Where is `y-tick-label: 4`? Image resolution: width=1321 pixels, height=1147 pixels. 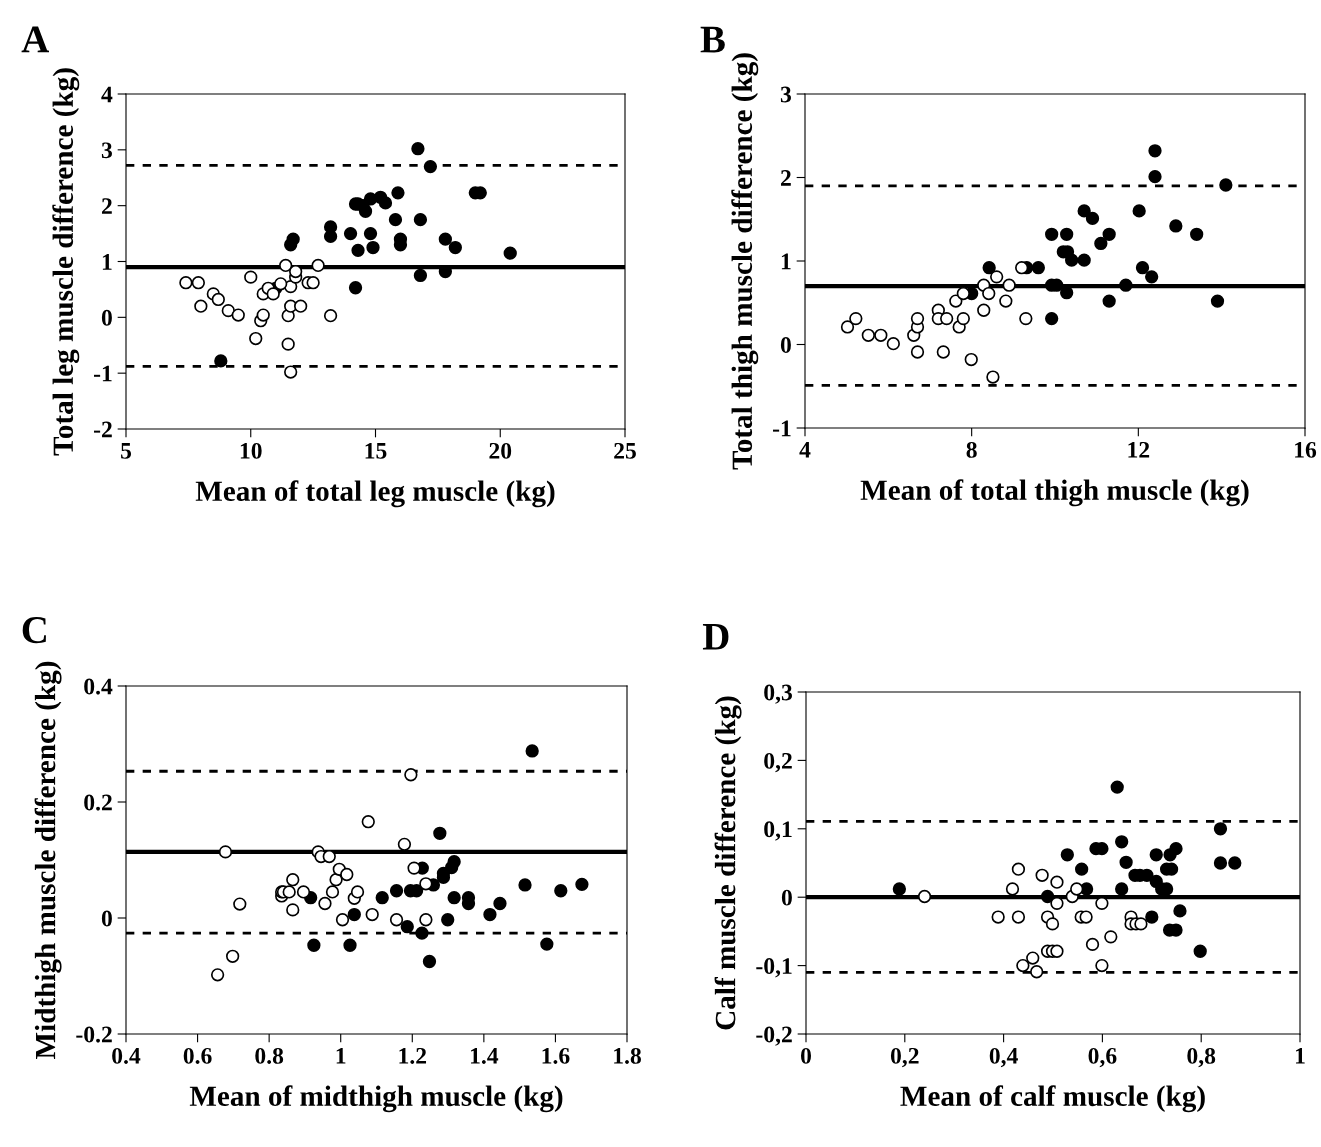 y-tick-label: 4 is located at coordinates (107, 94).